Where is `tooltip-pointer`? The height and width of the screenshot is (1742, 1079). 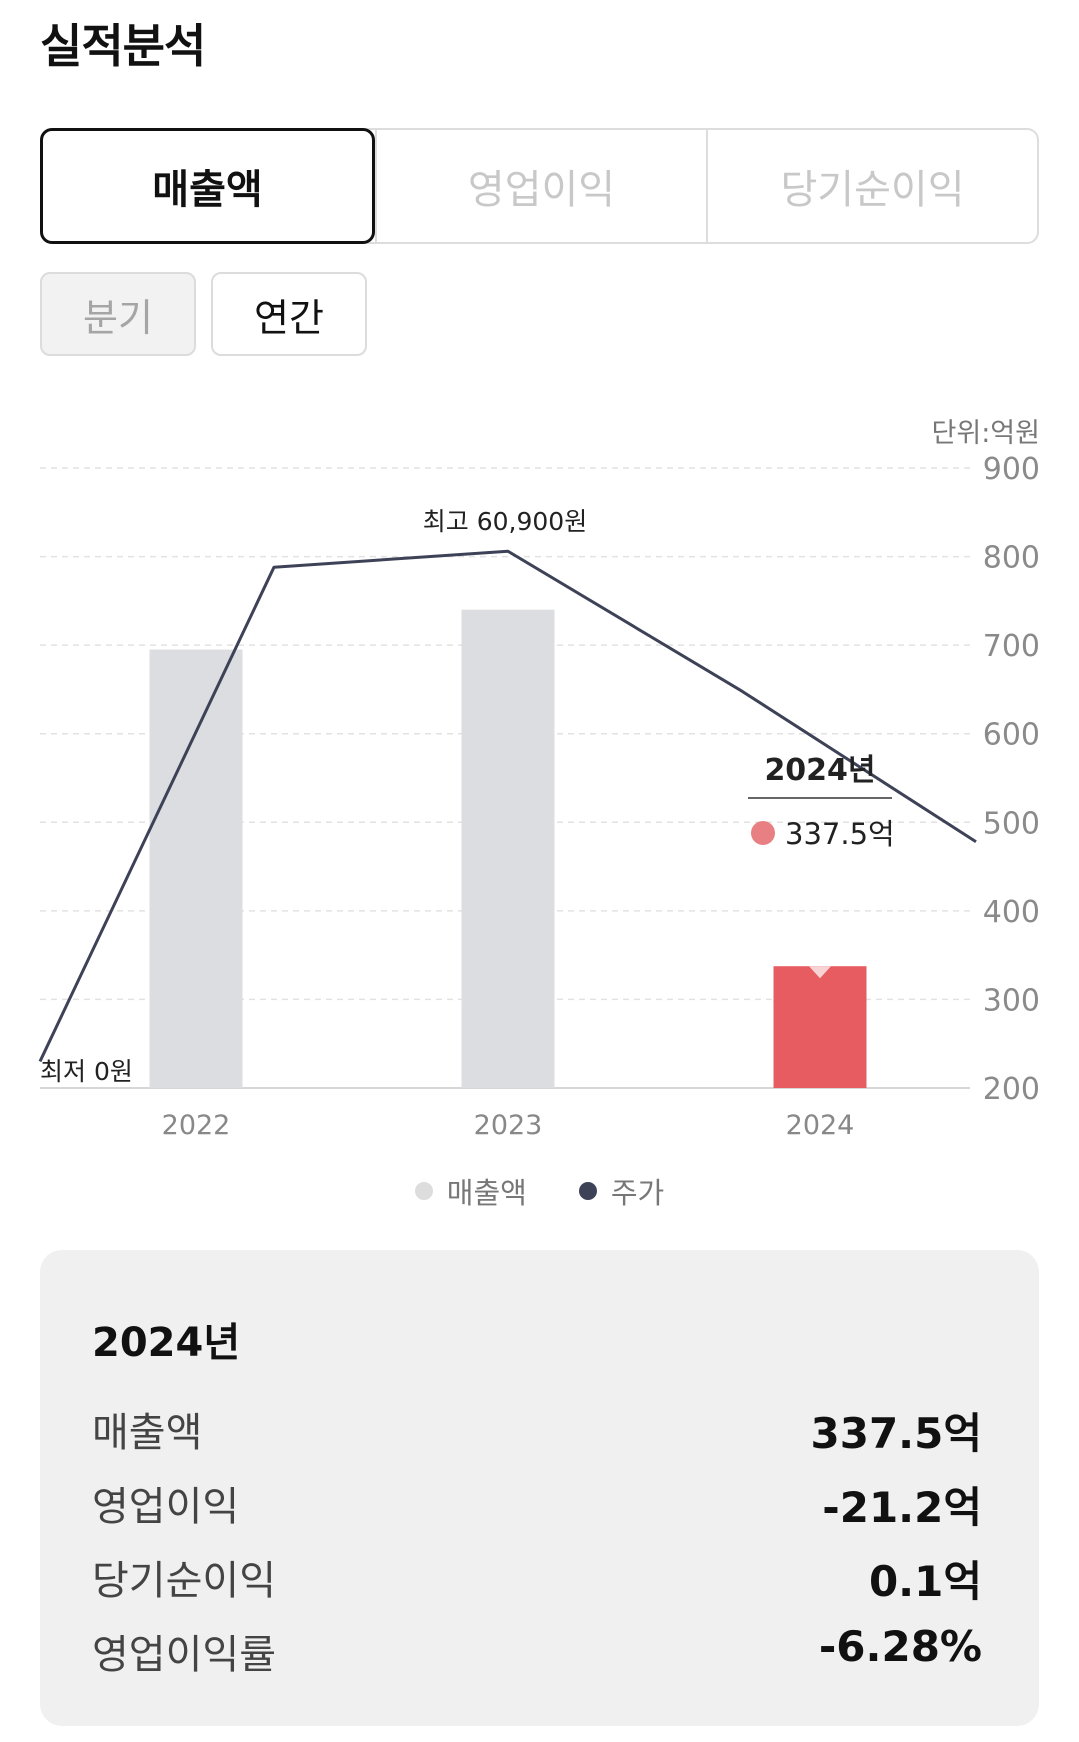
tooltip-pointer is located at coordinates (820, 972).